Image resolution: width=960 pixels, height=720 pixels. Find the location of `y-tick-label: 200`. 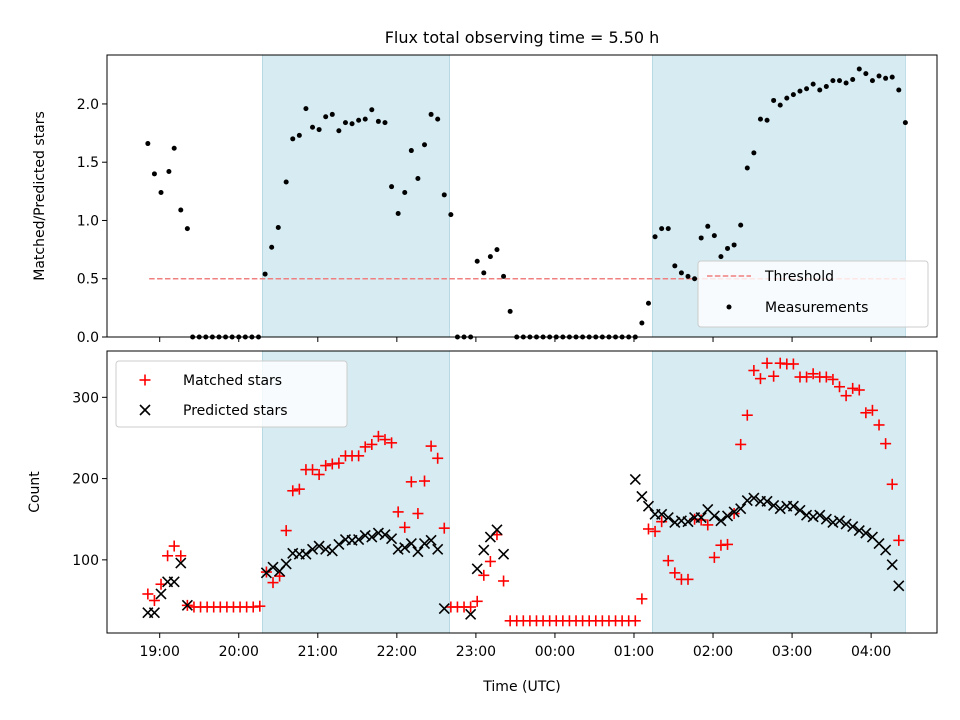

y-tick-label: 200 is located at coordinates (85, 480).